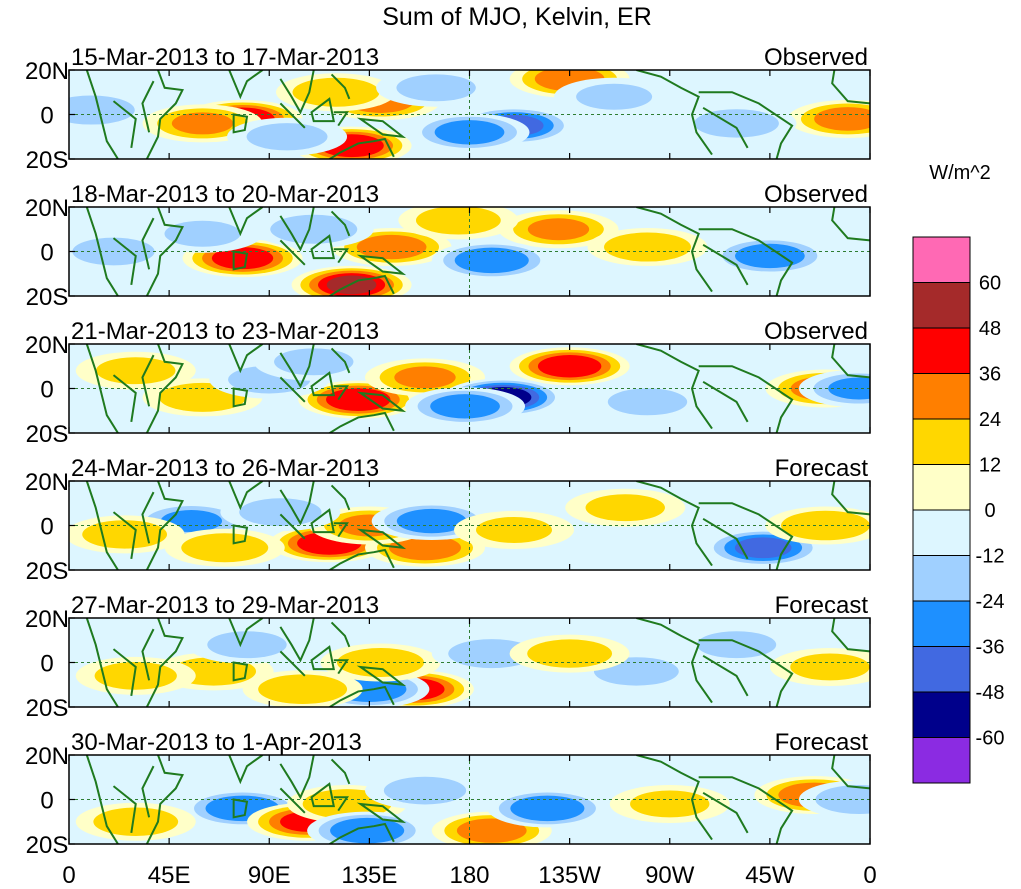  I want to click on colorbar-label: -36, so click(990, 648).